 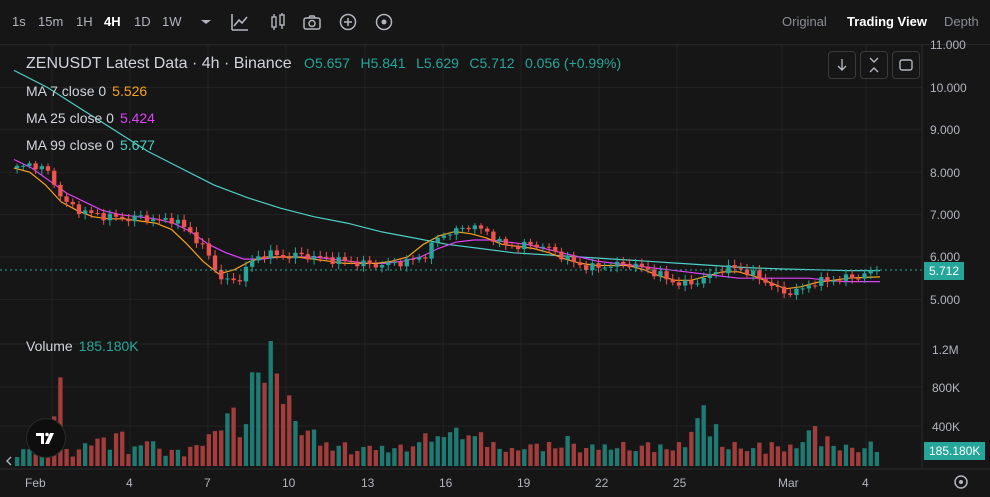 I want to click on fullscreen-button, so click(x=906, y=65).